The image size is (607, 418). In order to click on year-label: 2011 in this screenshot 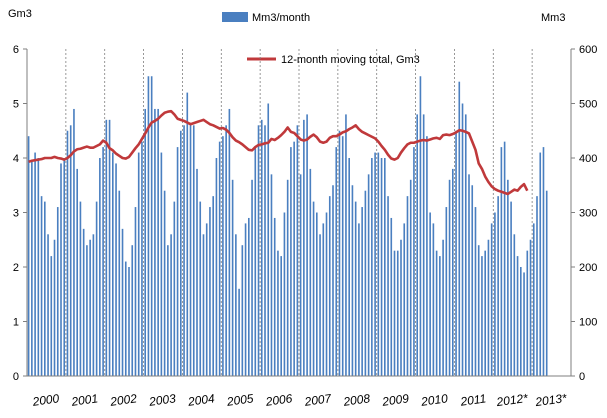, I will do `click(473, 400)`.